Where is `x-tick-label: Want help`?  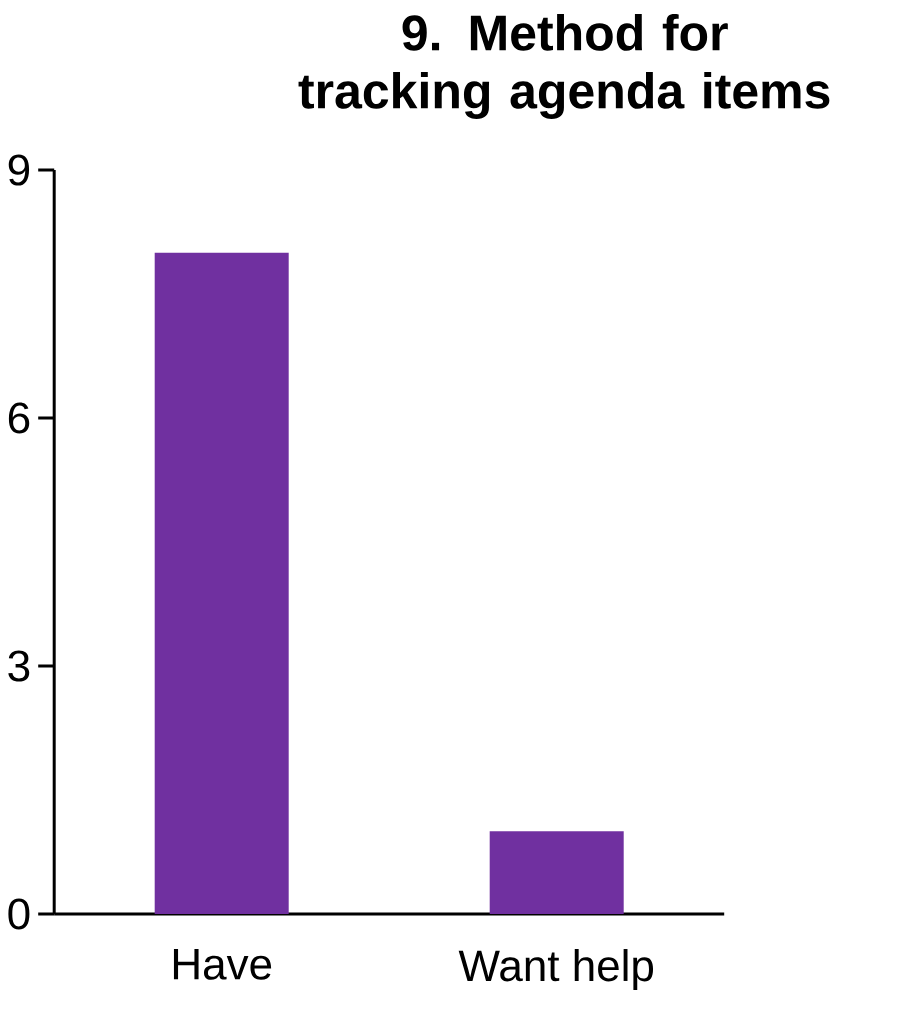 x-tick-label: Want help is located at coordinates (555, 970).